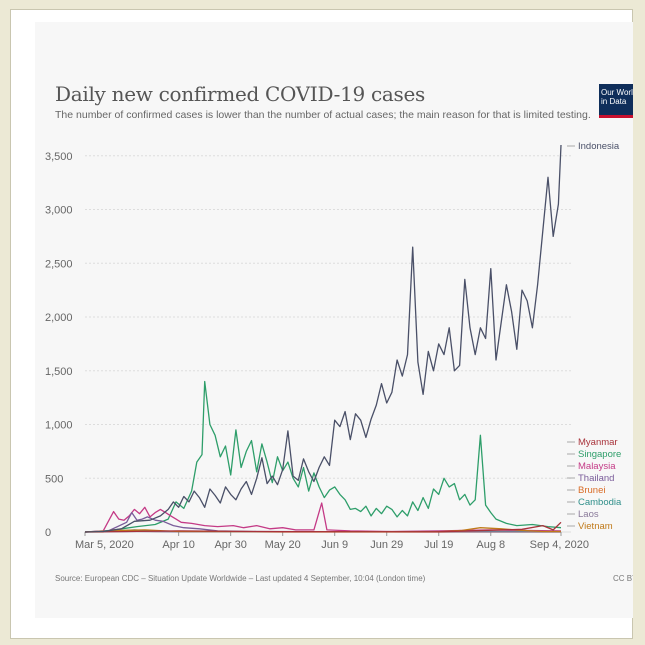 The height and width of the screenshot is (645, 645). What do you see at coordinates (334, 545) in the screenshot?
I see `x-tick-label: Jun 9` at bounding box center [334, 545].